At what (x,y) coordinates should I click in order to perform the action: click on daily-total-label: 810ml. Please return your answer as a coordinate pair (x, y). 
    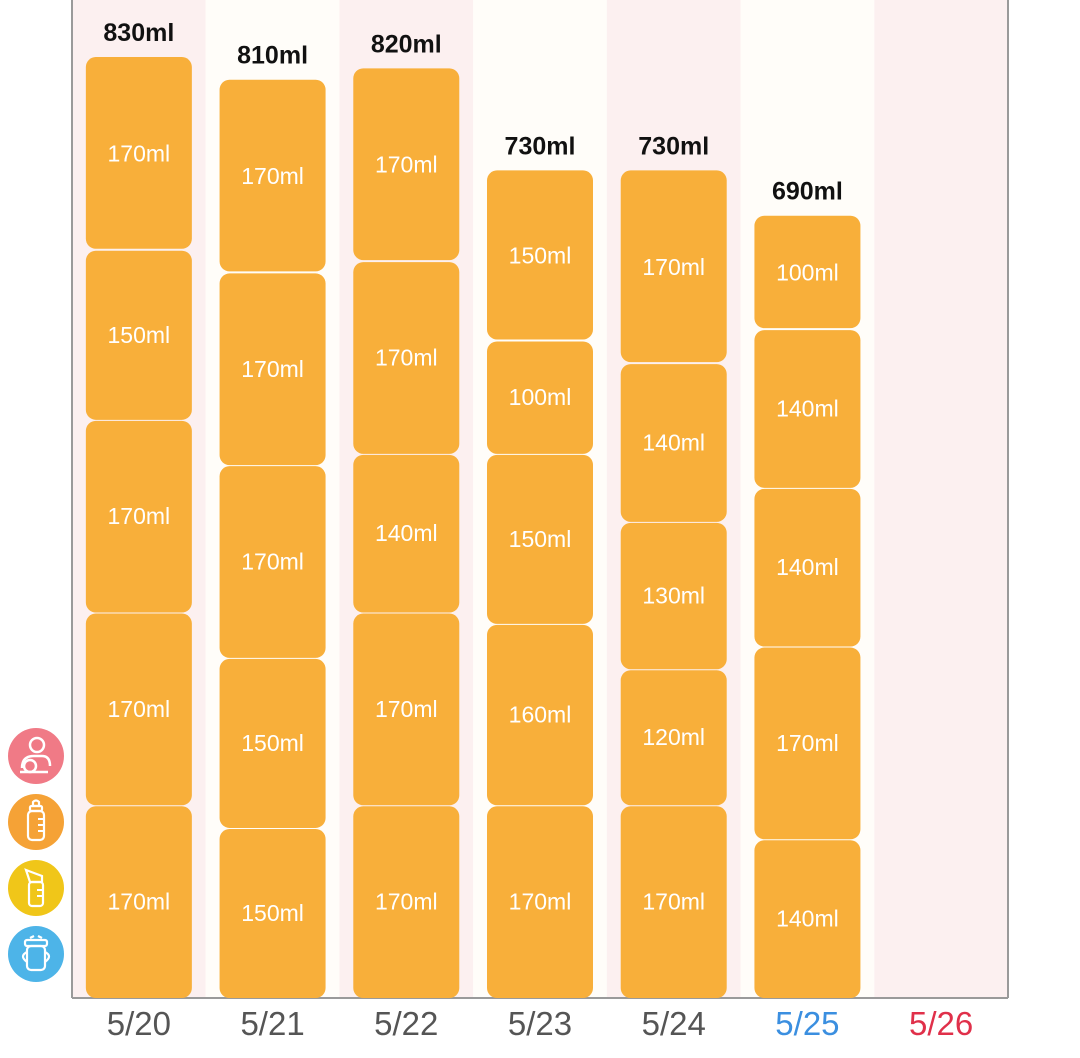
    Looking at the image, I should click on (272, 56).